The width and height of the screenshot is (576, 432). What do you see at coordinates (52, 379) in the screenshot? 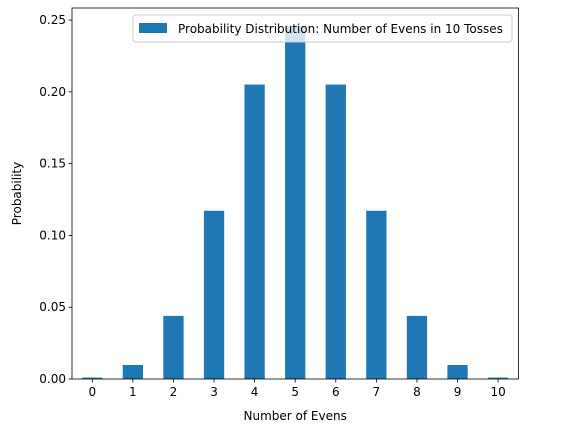
I see `y-tick-label: 0.00` at bounding box center [52, 379].